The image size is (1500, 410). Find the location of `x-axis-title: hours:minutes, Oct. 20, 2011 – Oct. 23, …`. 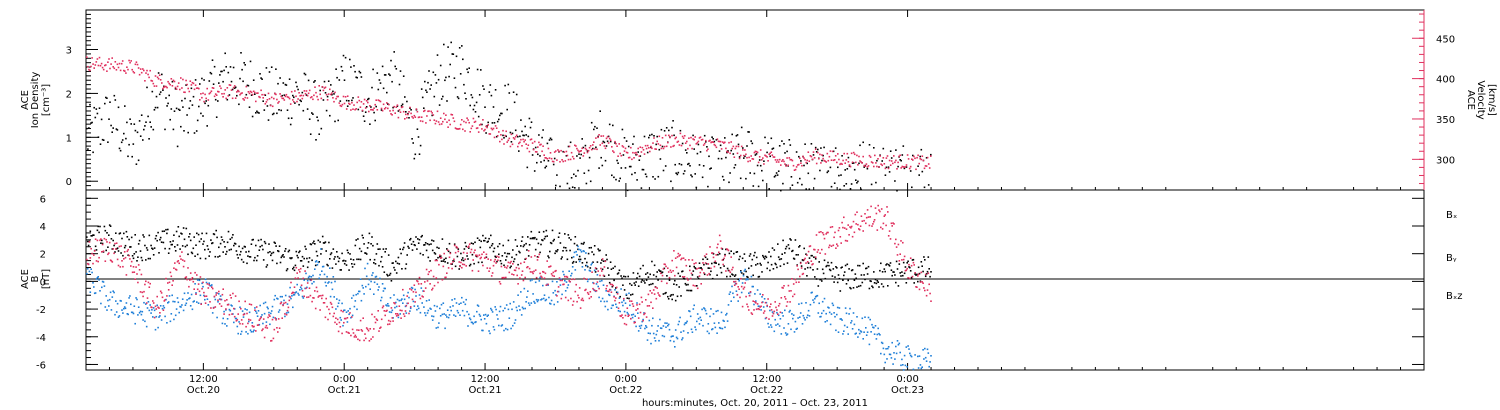

x-axis-title: hours:minutes, Oct. 20, 2011 – Oct. 23, … is located at coordinates (755, 403).